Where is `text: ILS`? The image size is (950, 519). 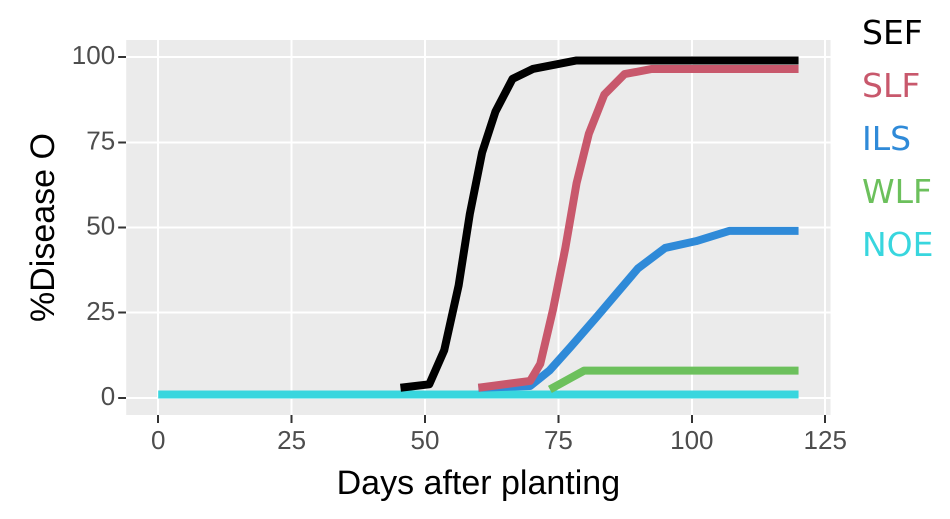
text: ILS is located at coordinates (887, 139).